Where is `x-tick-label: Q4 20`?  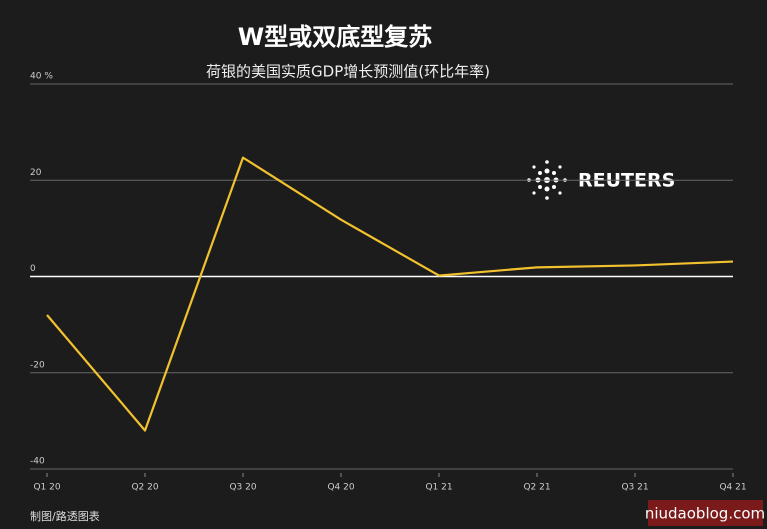
x-tick-label: Q4 20 is located at coordinates (340, 488).